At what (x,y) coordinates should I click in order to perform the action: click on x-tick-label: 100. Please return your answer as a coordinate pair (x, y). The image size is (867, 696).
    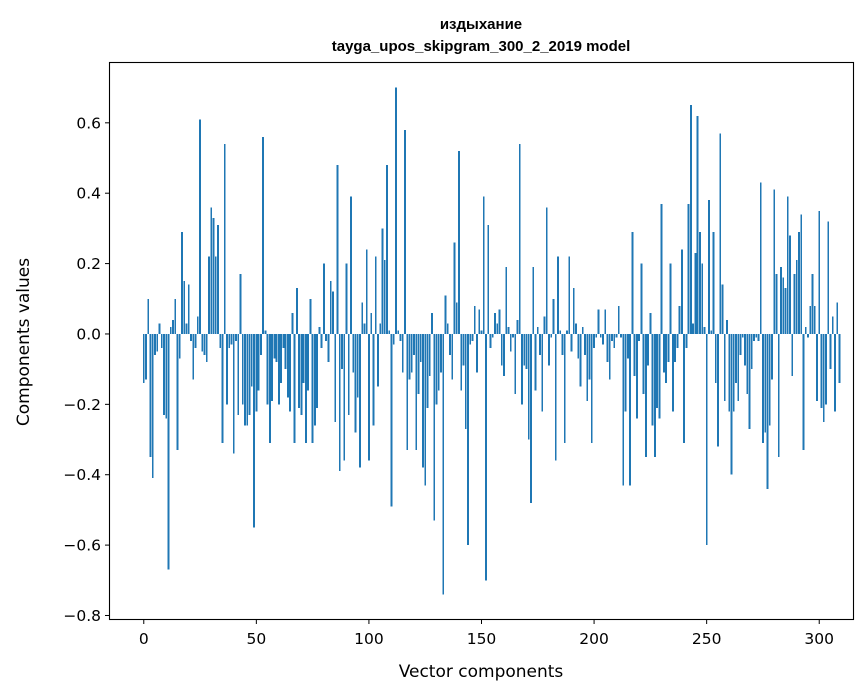
    Looking at the image, I should click on (369, 639).